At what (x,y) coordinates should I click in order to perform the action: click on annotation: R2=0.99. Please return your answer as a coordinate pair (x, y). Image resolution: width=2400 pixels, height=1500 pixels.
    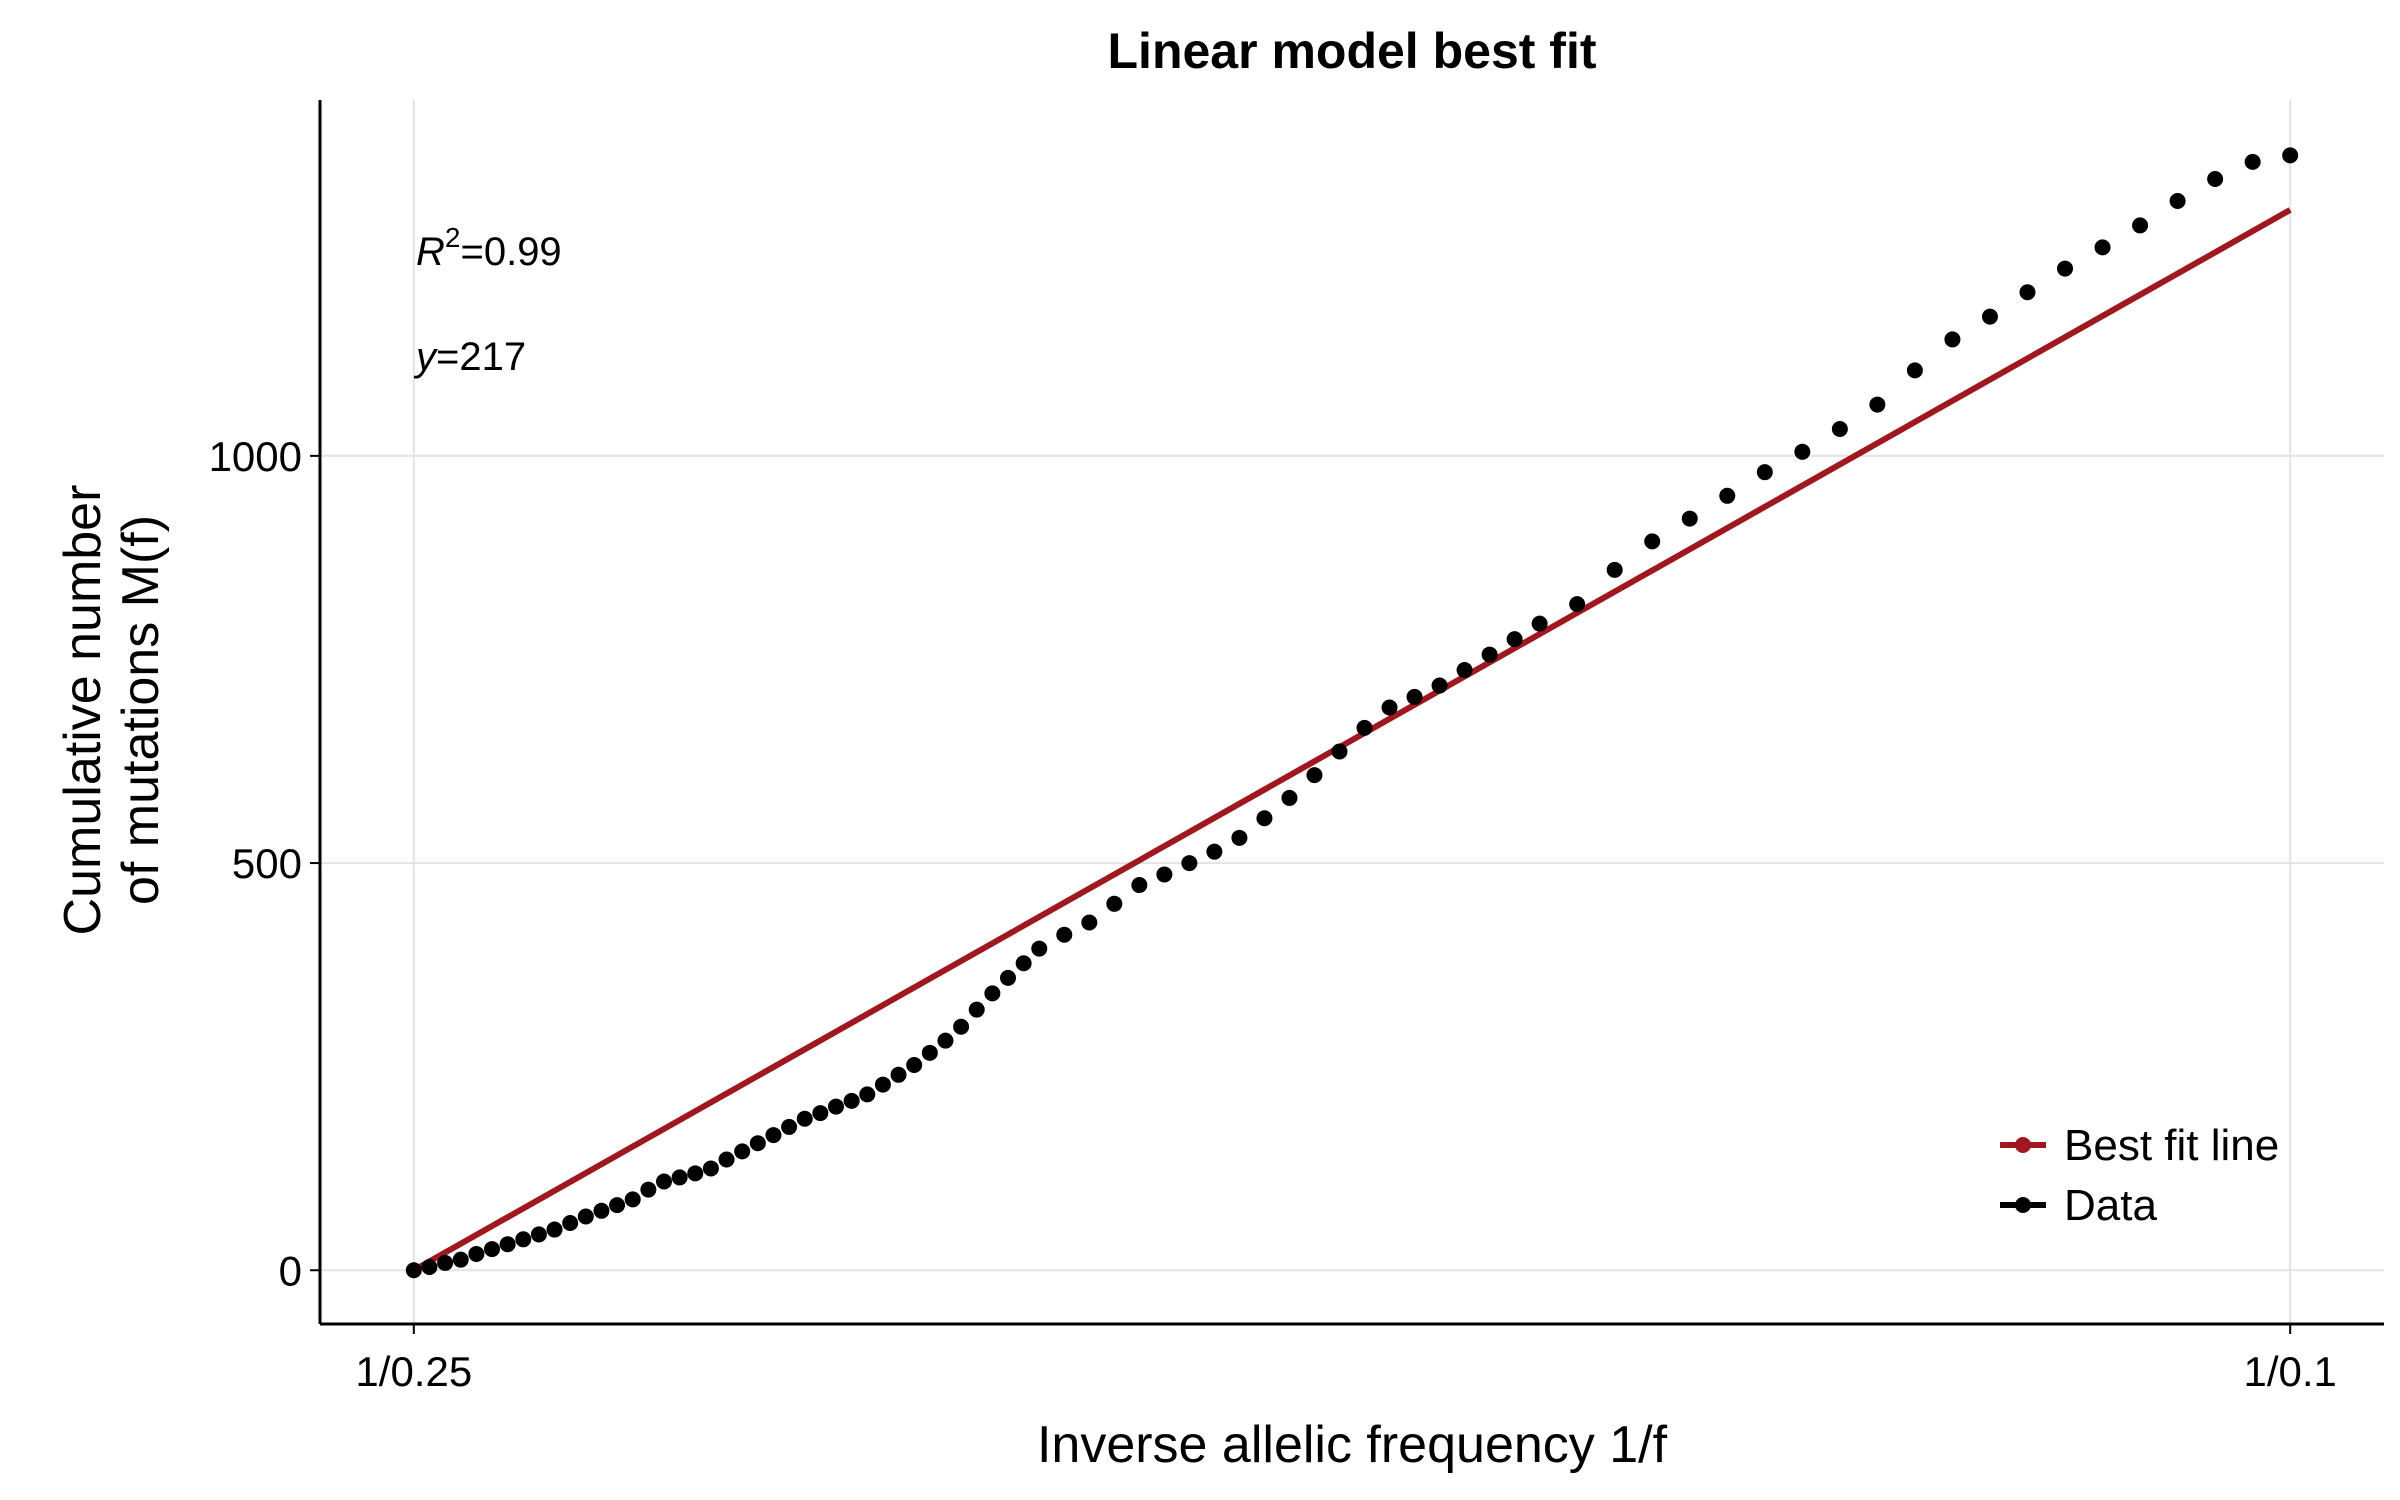
    Looking at the image, I should click on (489, 248).